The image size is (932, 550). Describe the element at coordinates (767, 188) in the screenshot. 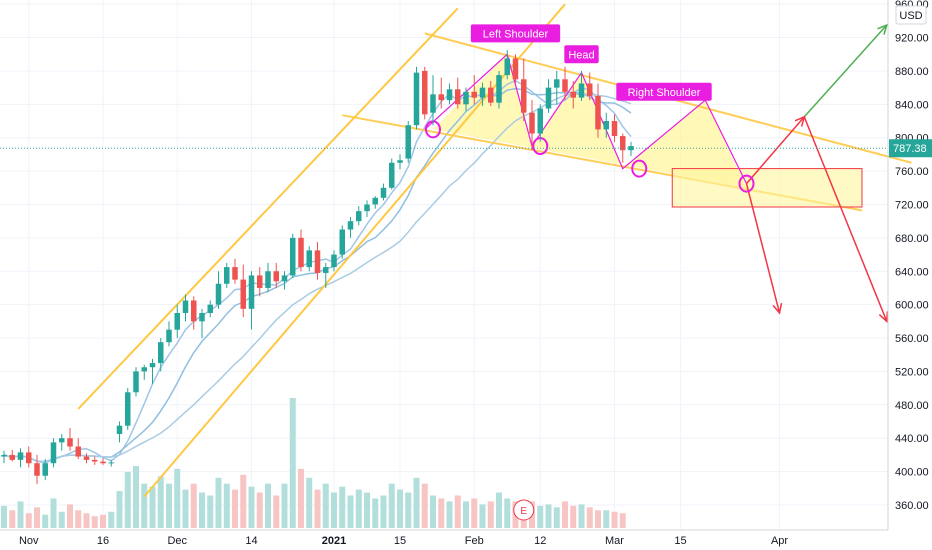

I see `target-zone-box` at that location.